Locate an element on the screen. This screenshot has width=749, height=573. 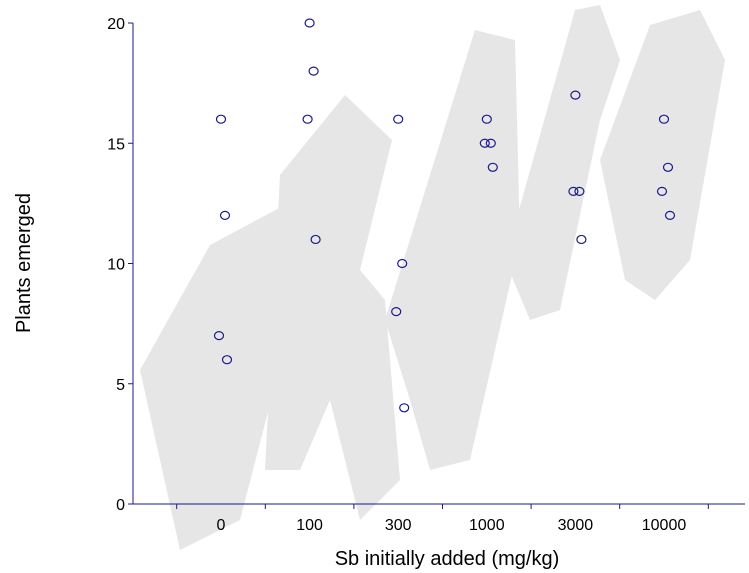
x-tick-label: 10000 is located at coordinates (664, 525).